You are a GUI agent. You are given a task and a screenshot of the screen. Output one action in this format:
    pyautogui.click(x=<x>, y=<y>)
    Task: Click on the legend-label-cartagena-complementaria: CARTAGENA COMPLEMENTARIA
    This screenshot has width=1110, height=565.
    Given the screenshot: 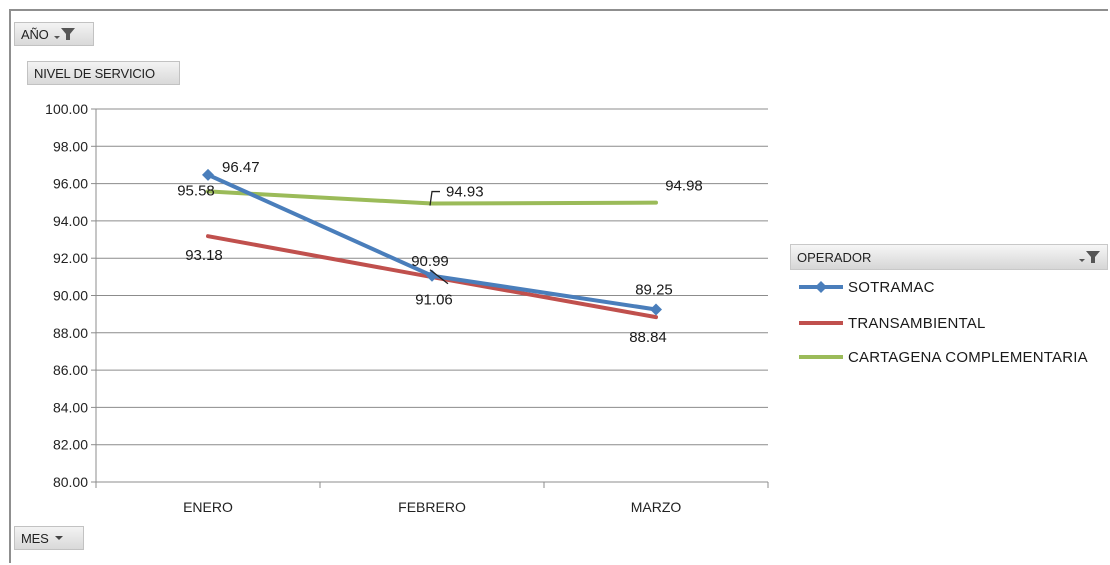 What is the action you would take?
    pyautogui.click(x=968, y=357)
    